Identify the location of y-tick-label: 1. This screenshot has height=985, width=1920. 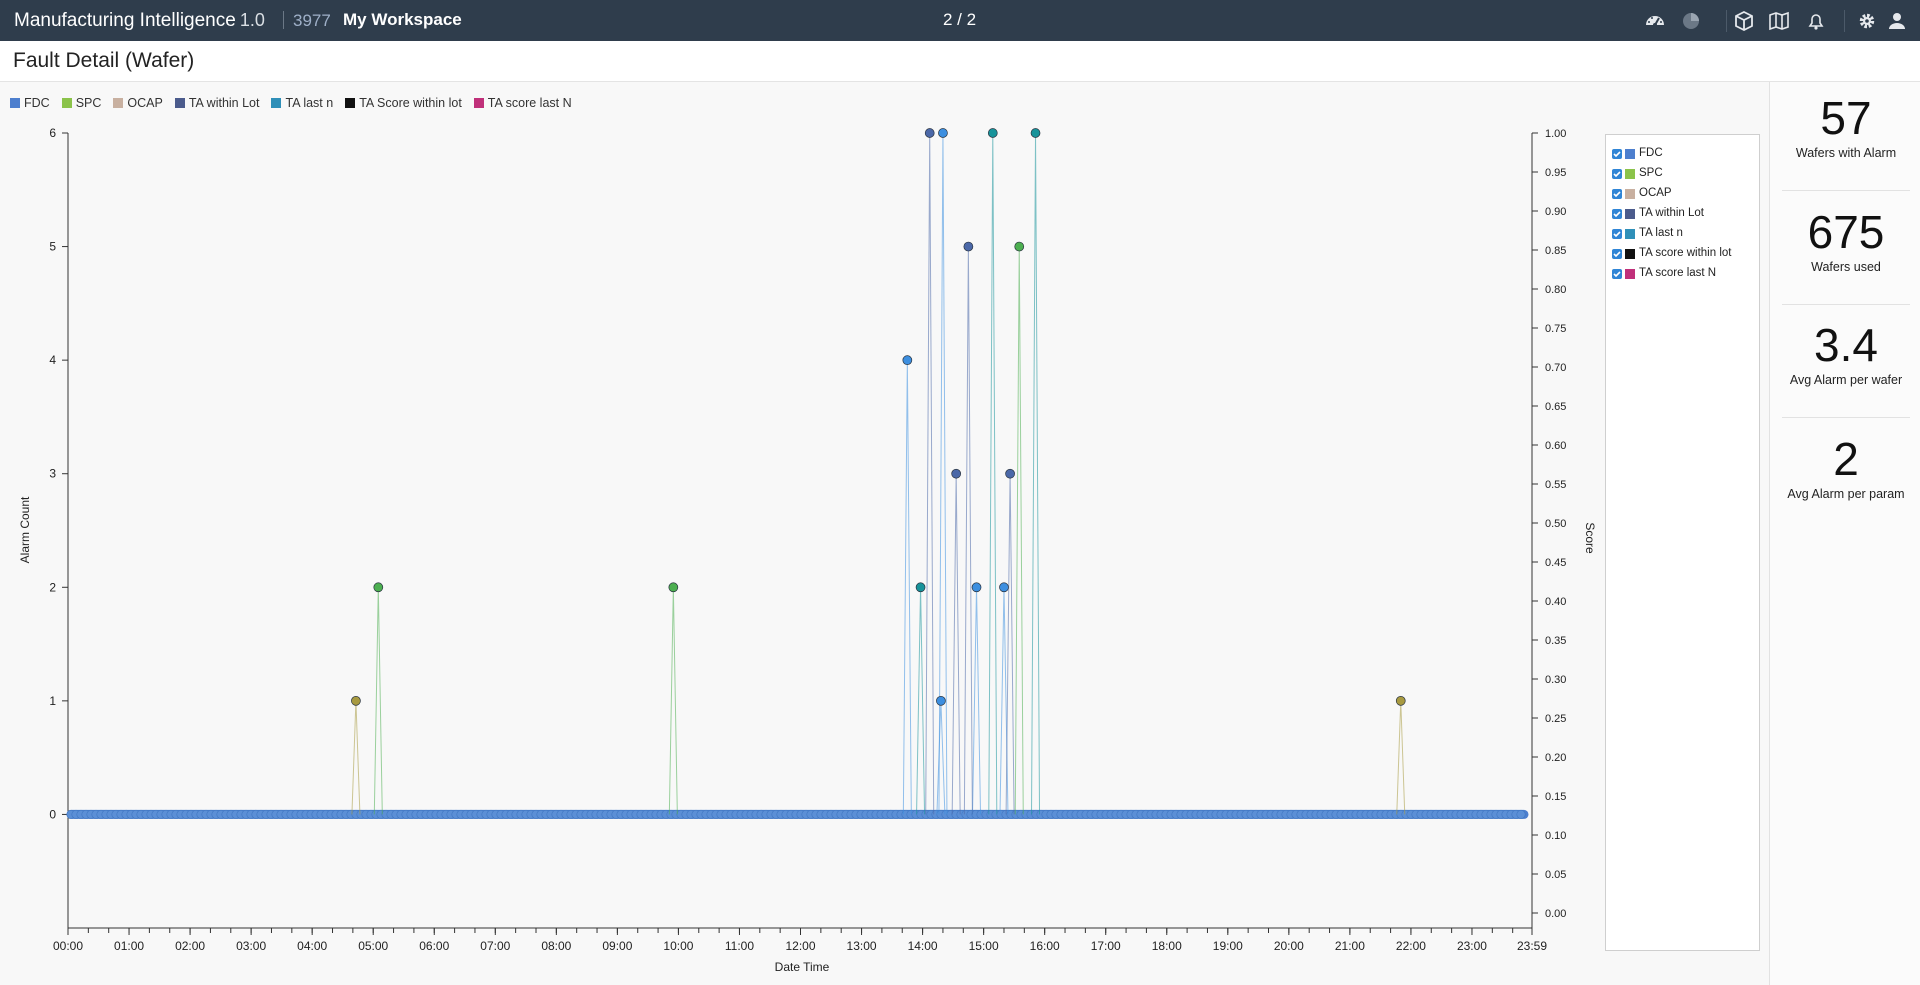
(52, 701).